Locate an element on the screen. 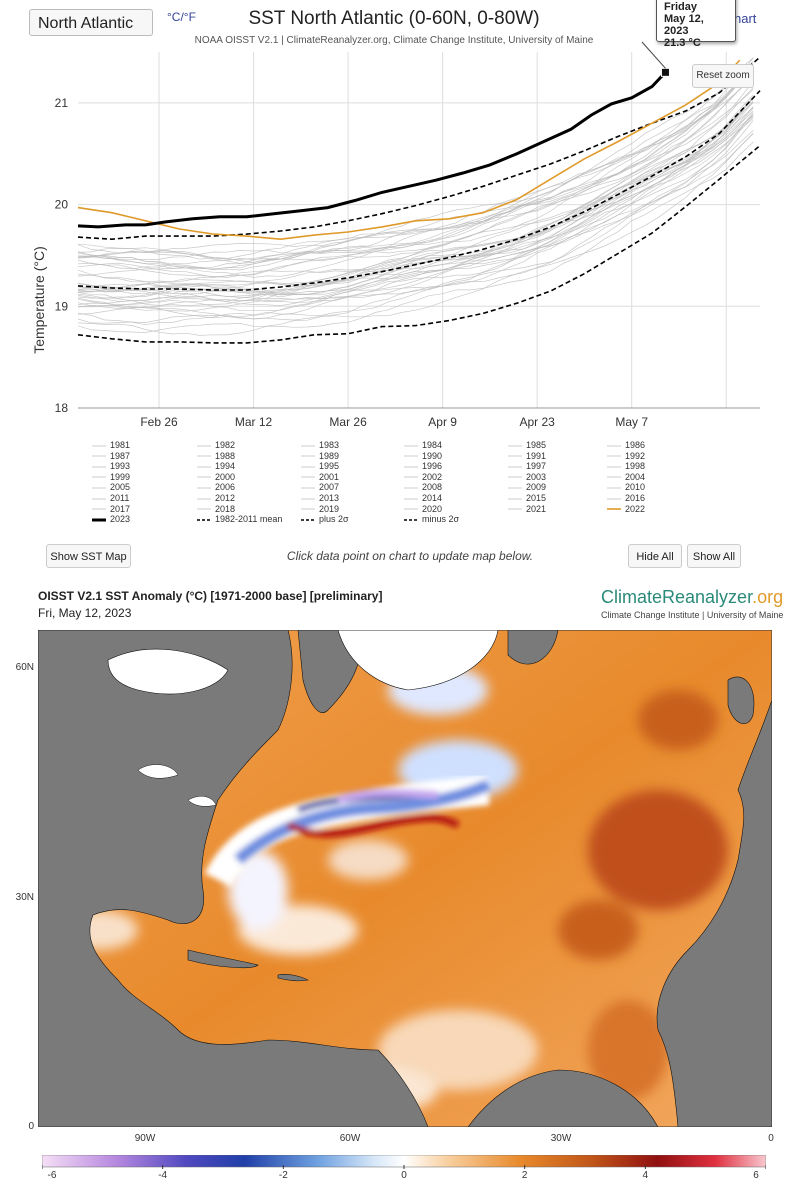 This screenshot has width=788, height=1200. legend-item: 2001 is located at coordinates (320, 477).